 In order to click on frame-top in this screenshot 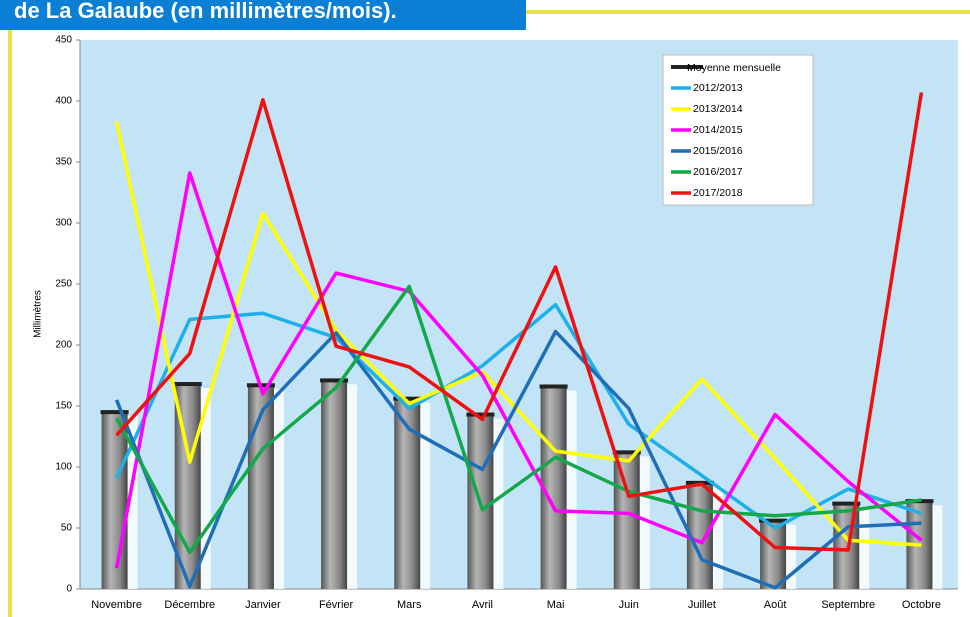, I will do `click(745, 12)`.